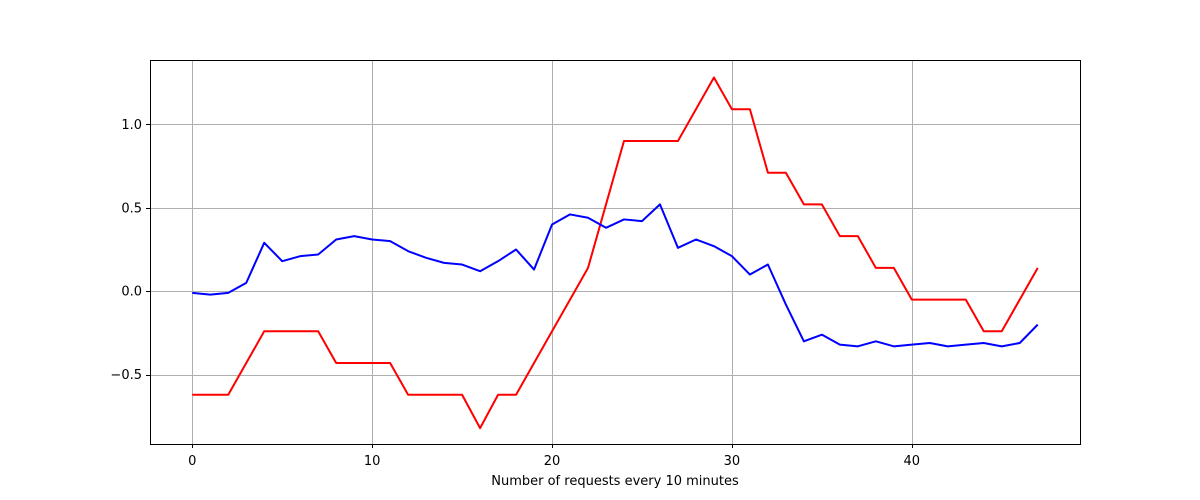 This screenshot has width=1200, height=500. Describe the element at coordinates (552, 461) in the screenshot. I see `x-tick-label: 20` at that location.